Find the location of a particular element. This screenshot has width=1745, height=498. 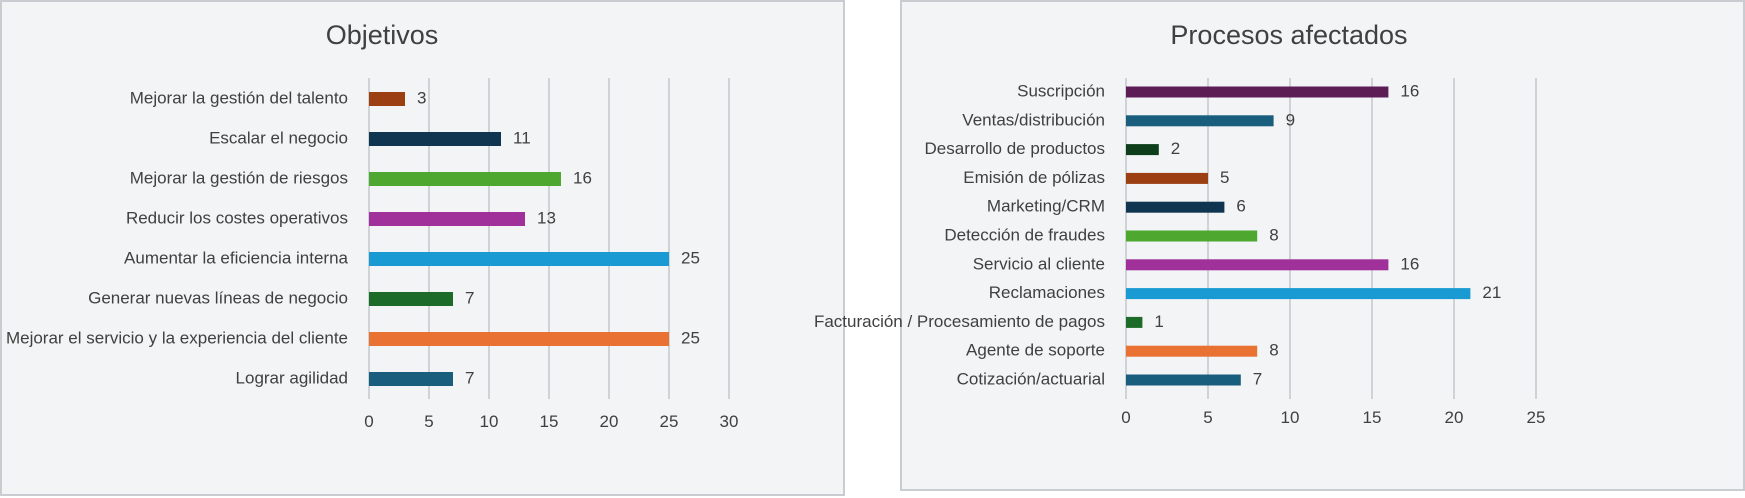

data-label: 6 is located at coordinates (1240, 206).